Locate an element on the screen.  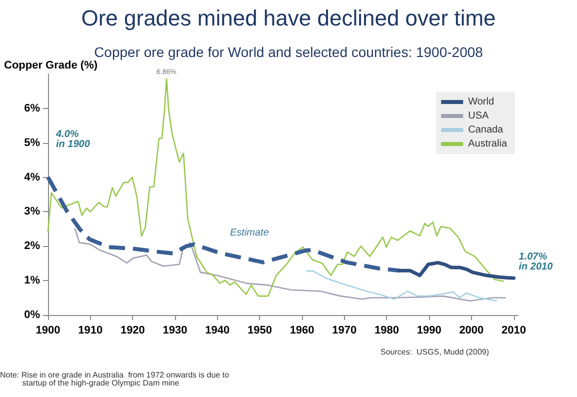
legend-label: World is located at coordinates (481, 102).